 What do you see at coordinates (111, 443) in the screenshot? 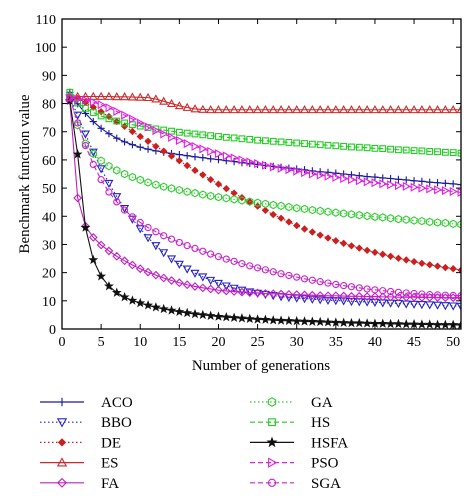
I see `legend-label-de: DE` at bounding box center [111, 443].